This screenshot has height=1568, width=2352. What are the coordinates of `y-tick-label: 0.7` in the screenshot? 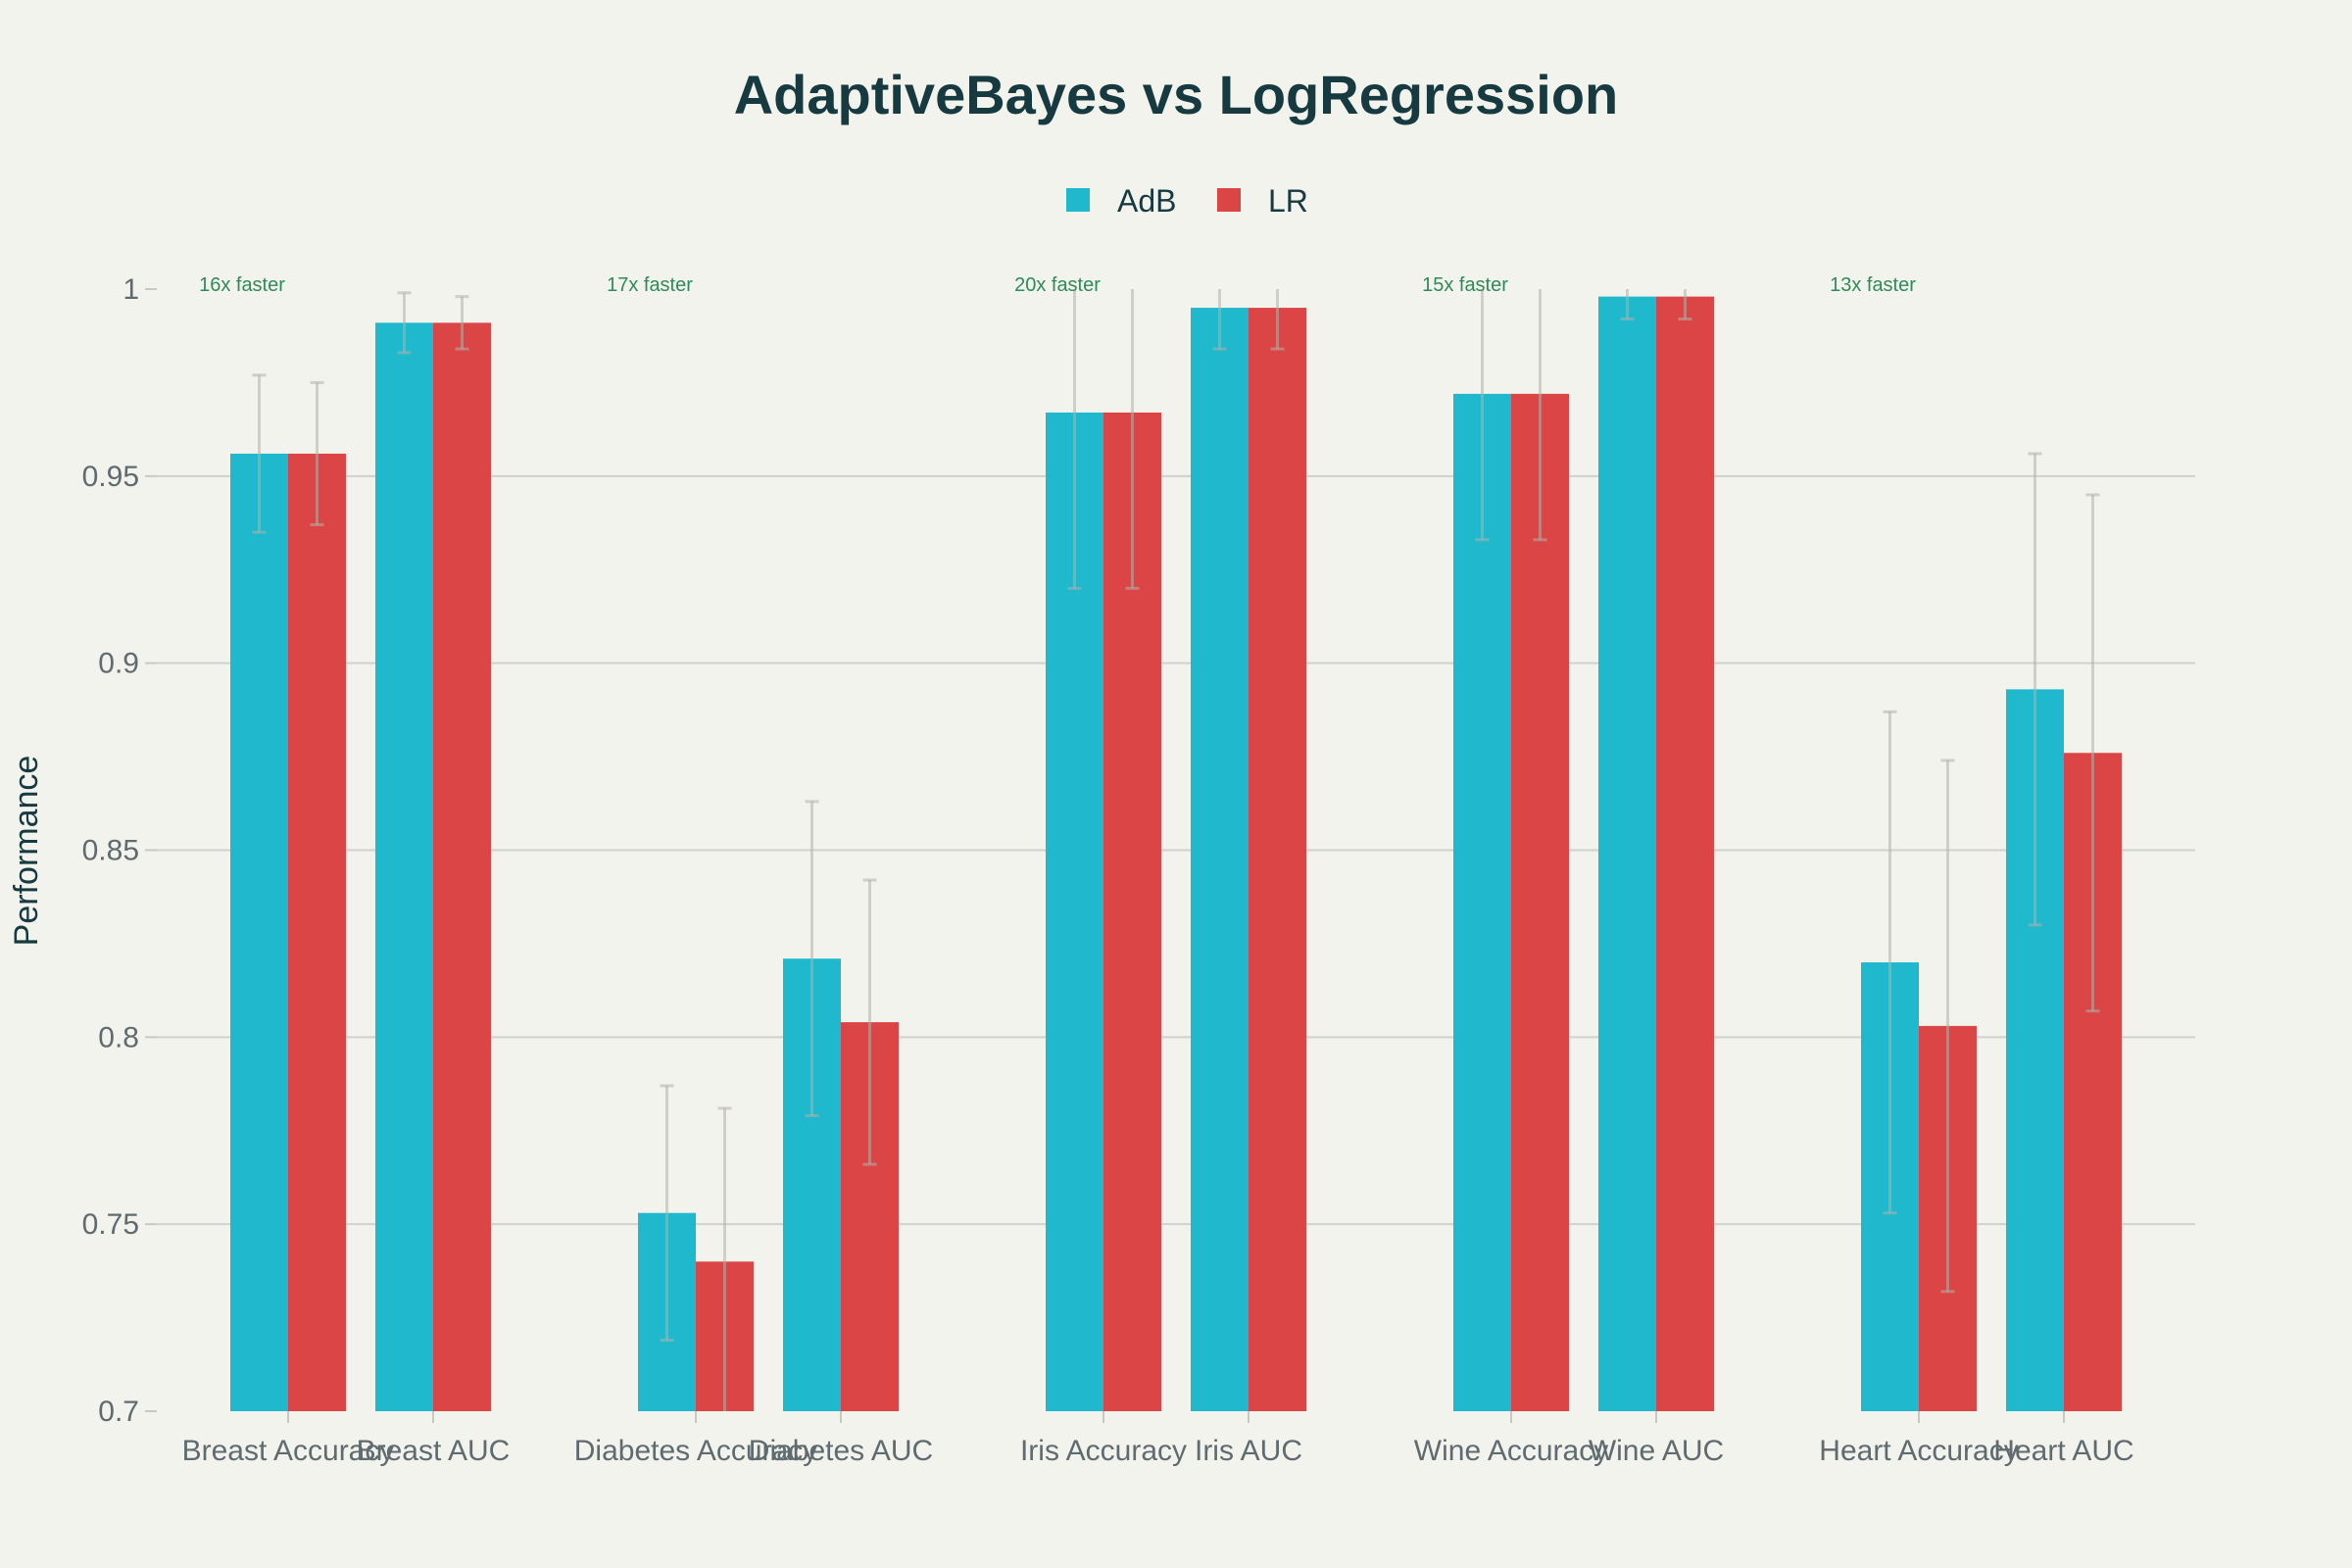 It's located at (118, 1412).